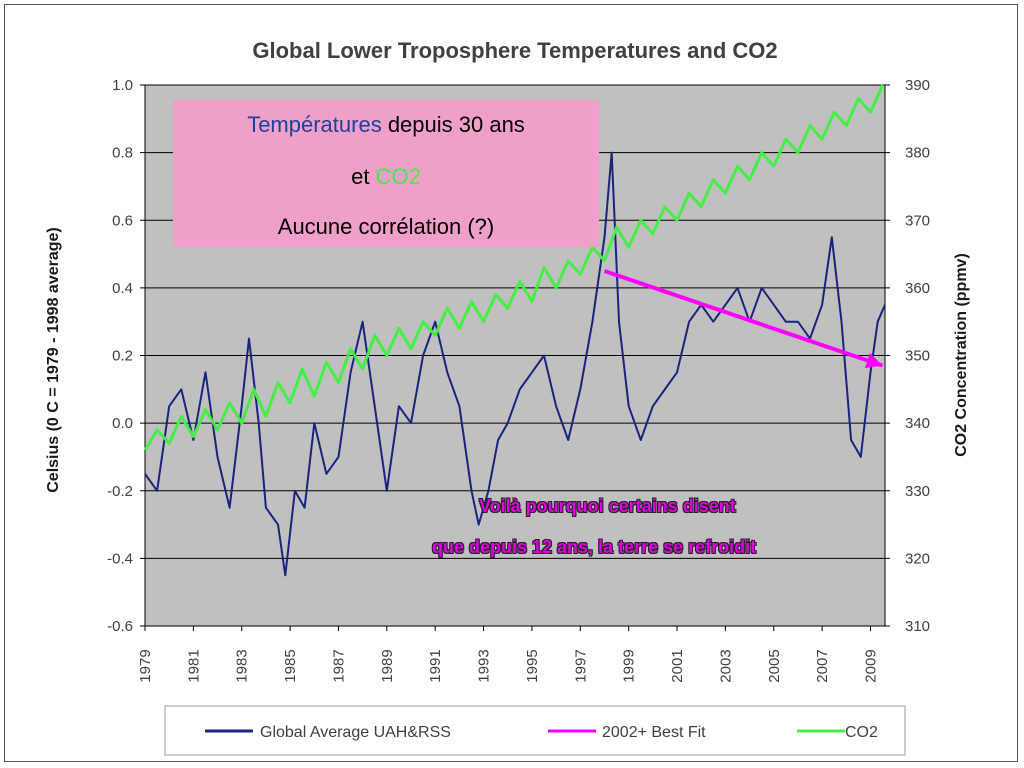 Image resolution: width=1024 pixels, height=768 pixels. What do you see at coordinates (961, 355) in the screenshot?
I see `right-axis-label: CO2 Concentration (ppmv)` at bounding box center [961, 355].